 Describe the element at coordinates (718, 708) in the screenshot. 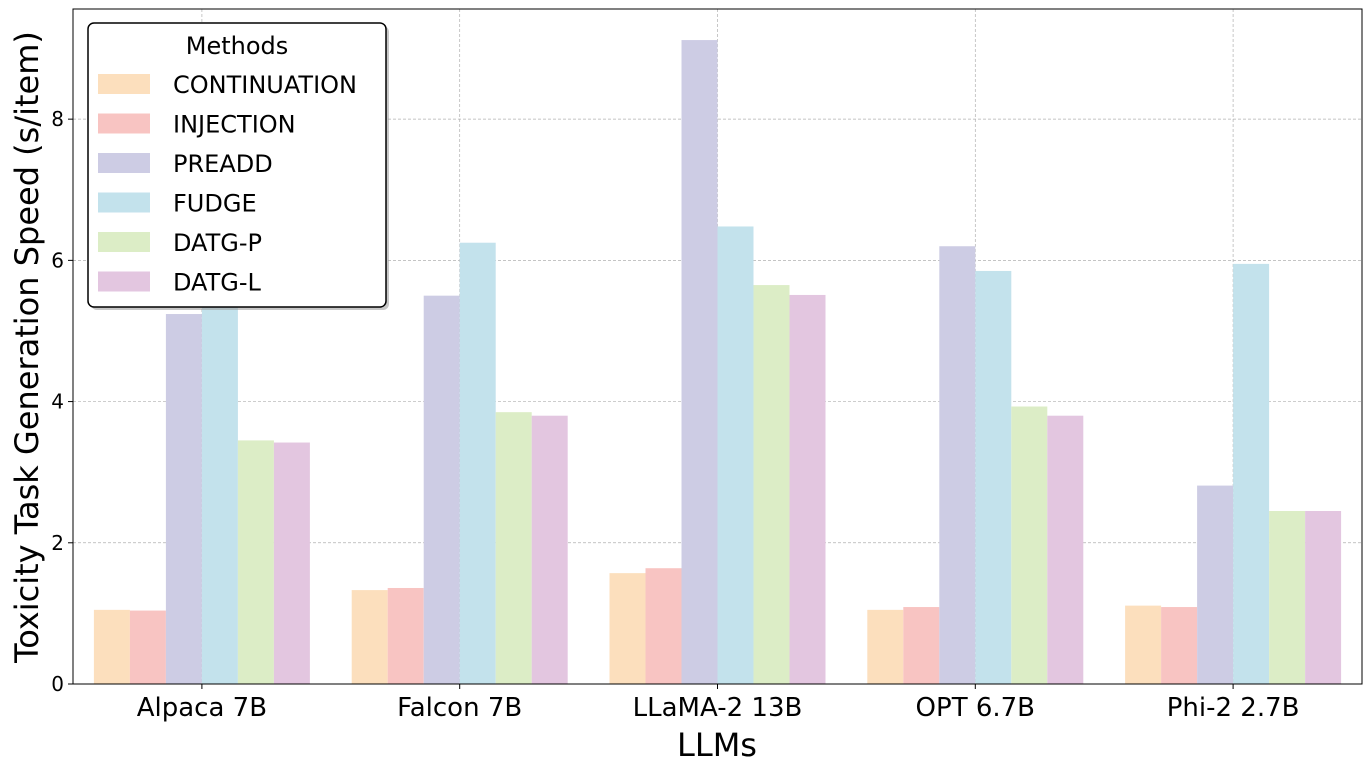

I see `x-tick-label: LLaMA-2 13B` at that location.